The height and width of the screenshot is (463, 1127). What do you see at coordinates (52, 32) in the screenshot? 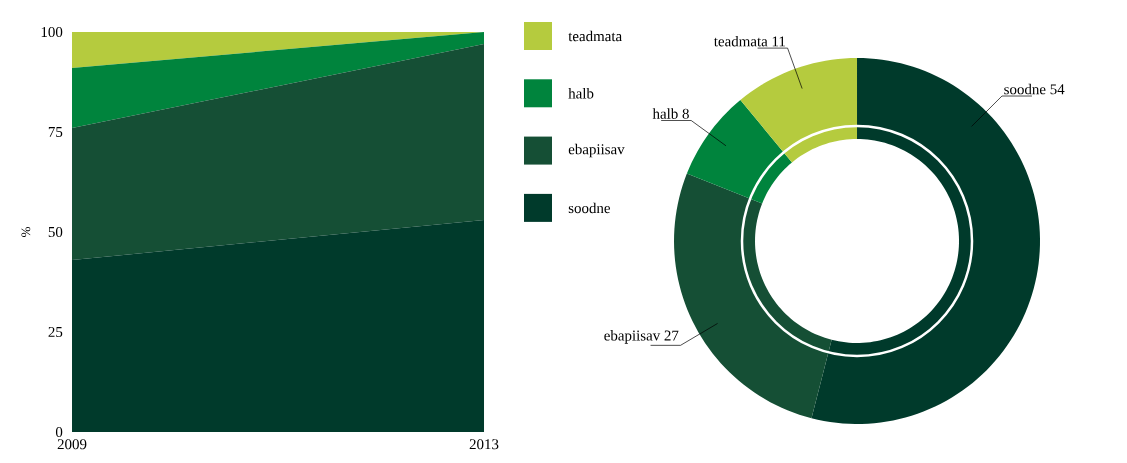
I see `y-tick-label: 100` at bounding box center [52, 32].